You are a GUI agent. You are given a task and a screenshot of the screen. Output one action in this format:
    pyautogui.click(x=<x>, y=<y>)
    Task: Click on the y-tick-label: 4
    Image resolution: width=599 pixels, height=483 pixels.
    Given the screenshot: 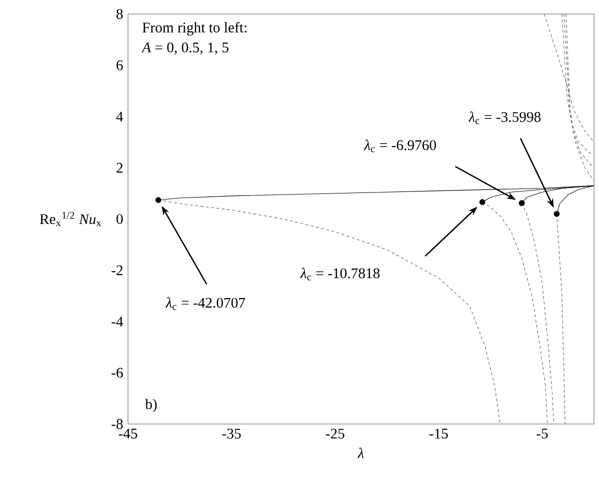 What is the action you would take?
    pyautogui.click(x=120, y=117)
    